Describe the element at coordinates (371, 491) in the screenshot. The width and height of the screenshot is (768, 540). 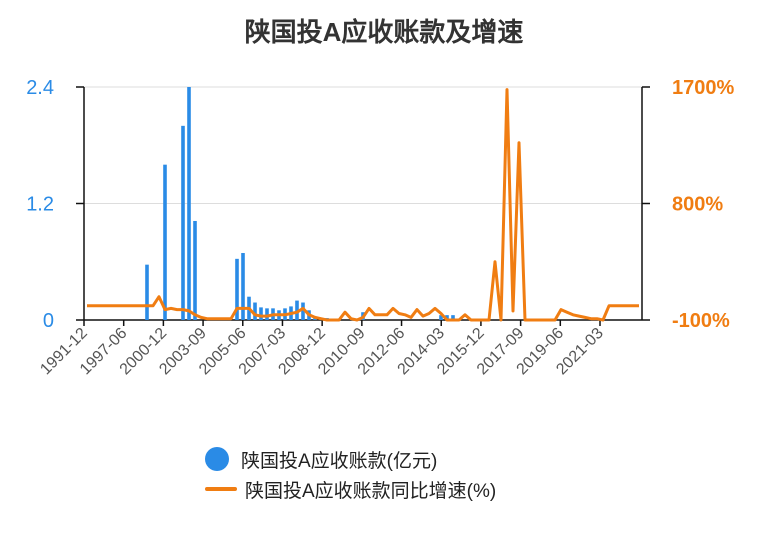
I see `legend-label-growth: 陕国投A应收账款同比增速(%)` at that location.